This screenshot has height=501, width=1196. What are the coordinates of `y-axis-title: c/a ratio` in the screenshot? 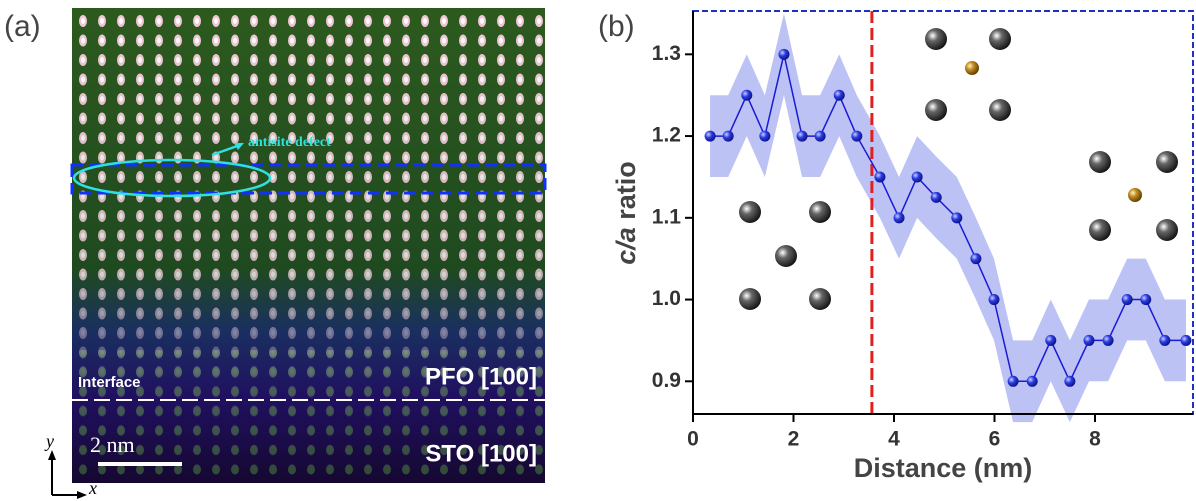 It's located at (626, 213).